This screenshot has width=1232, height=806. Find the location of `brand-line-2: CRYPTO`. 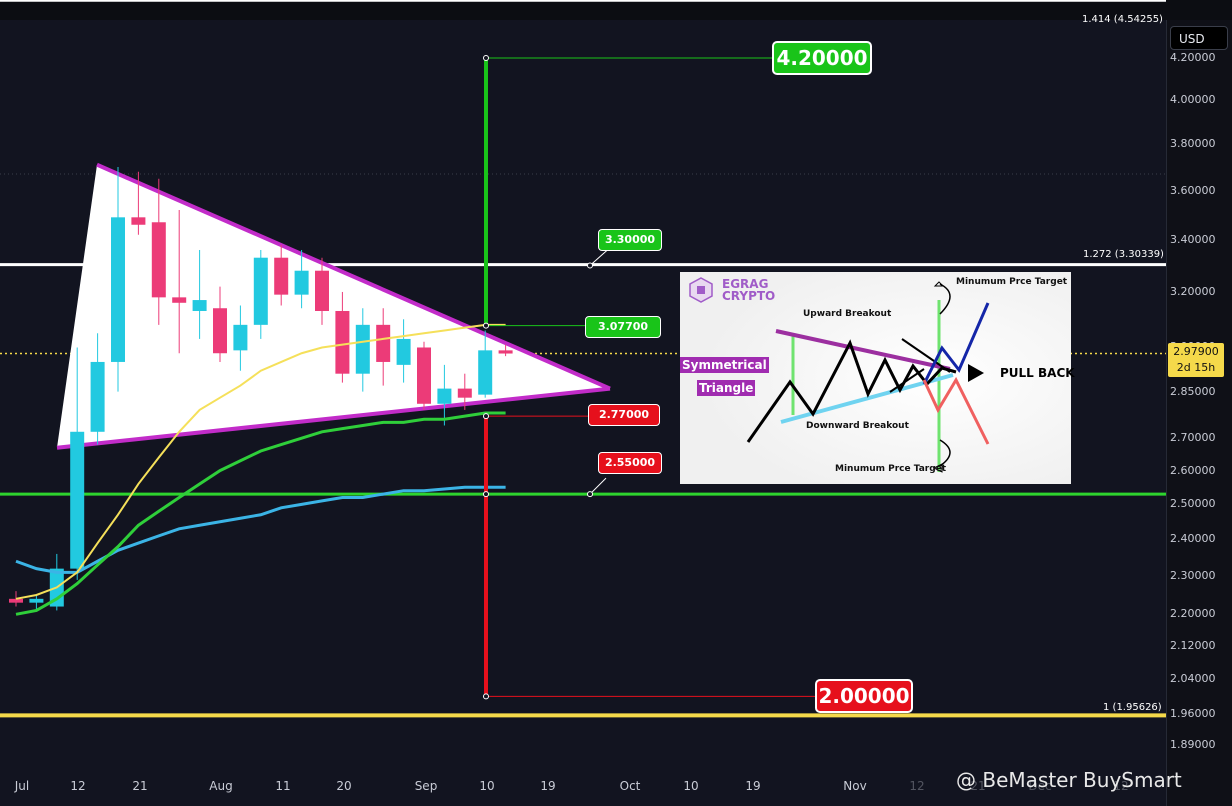

brand-line-2: CRYPTO is located at coordinates (749, 296).